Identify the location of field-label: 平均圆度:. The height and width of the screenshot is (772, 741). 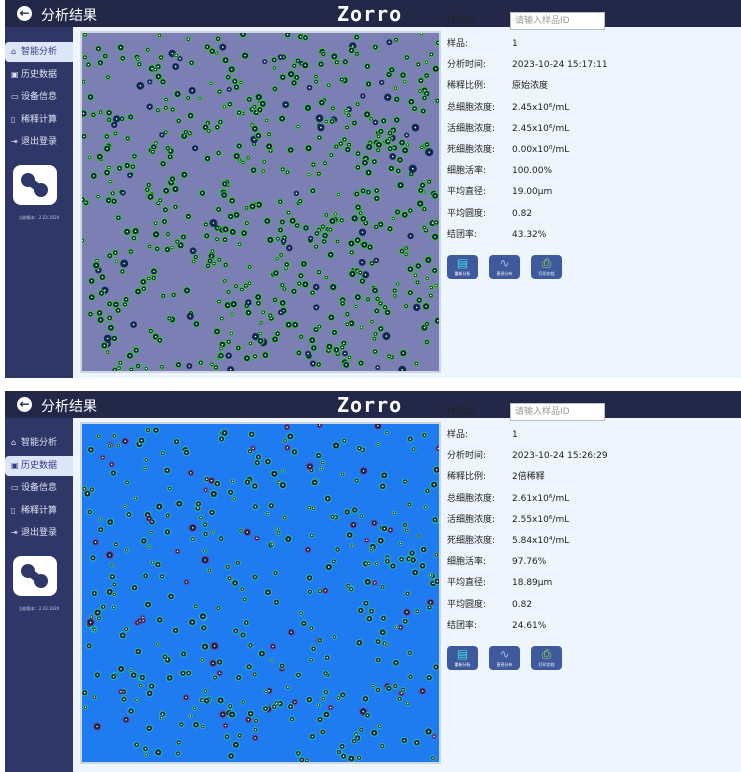
(467, 213).